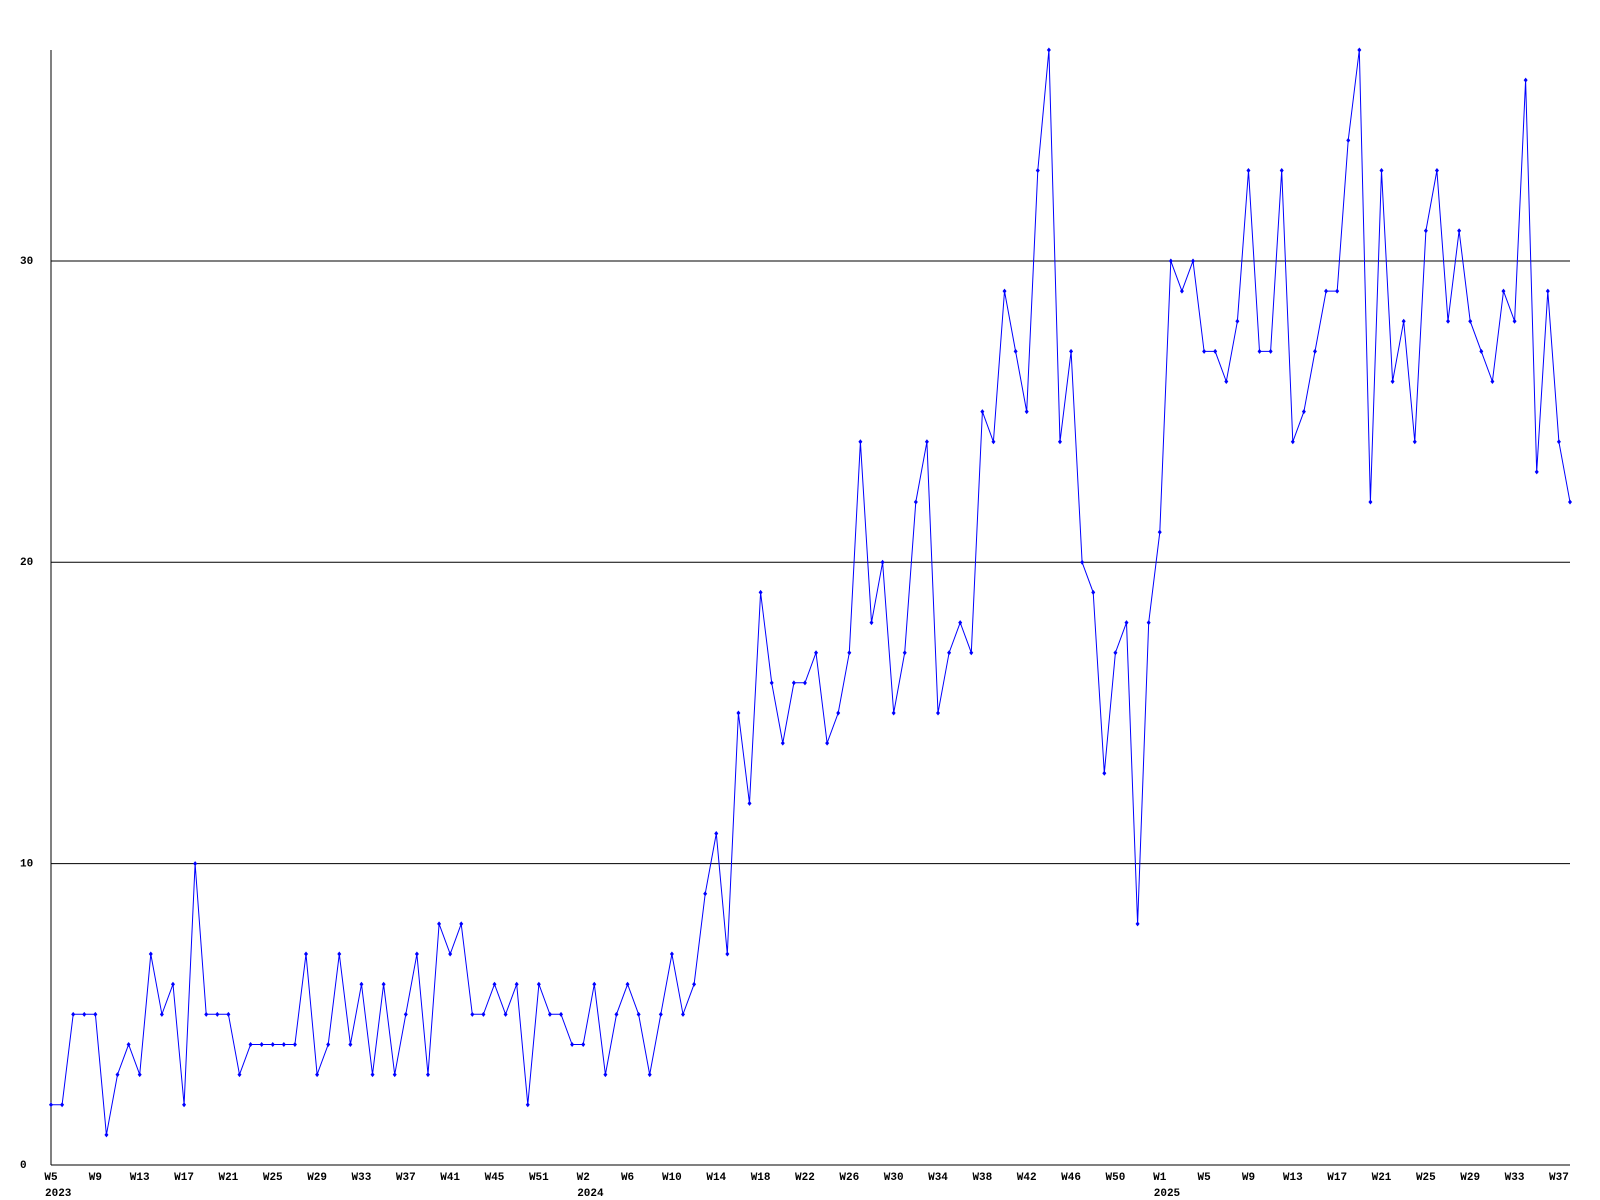 This screenshot has width=1600, height=1200. I want to click on x-tick-label: W25, so click(273, 1178).